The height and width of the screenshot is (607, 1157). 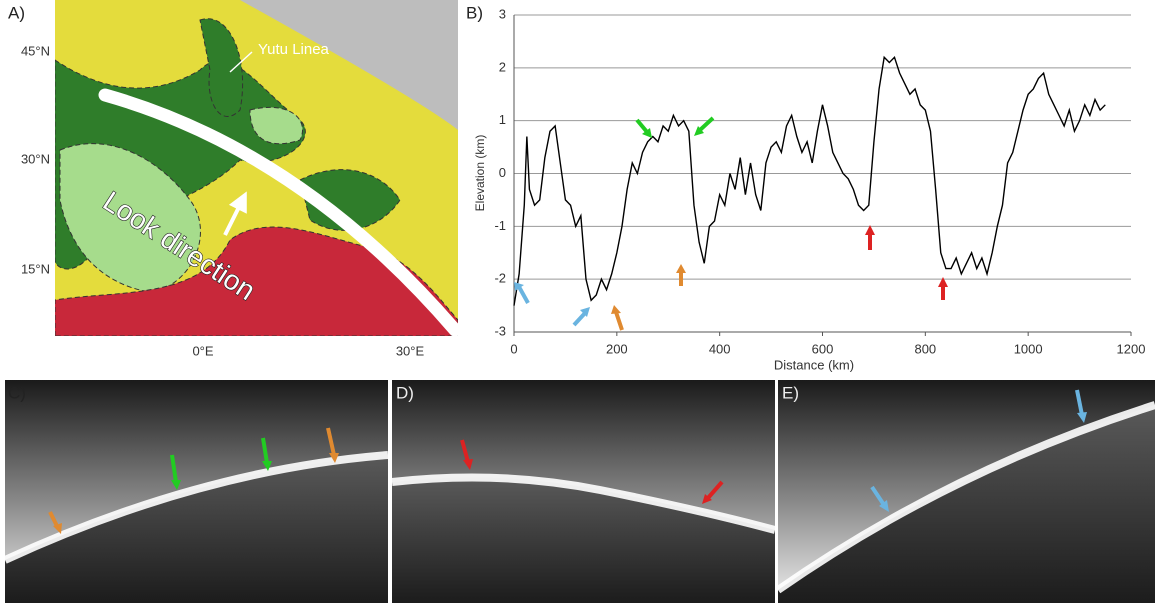 I want to click on panel-label: B), so click(x=474, y=12).